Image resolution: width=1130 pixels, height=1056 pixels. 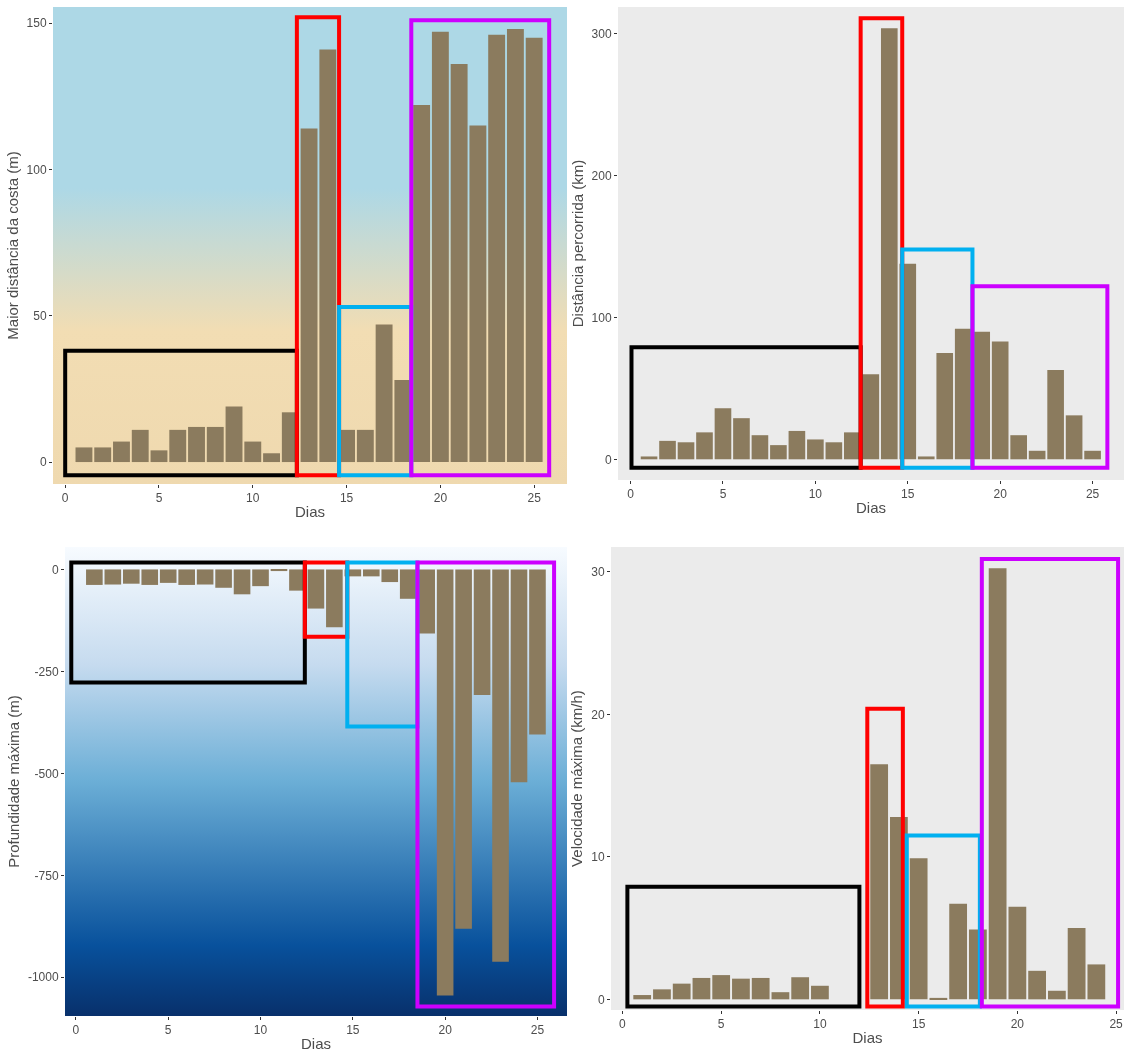 I want to click on y-tick-label: 20, so click(x=598, y=714).